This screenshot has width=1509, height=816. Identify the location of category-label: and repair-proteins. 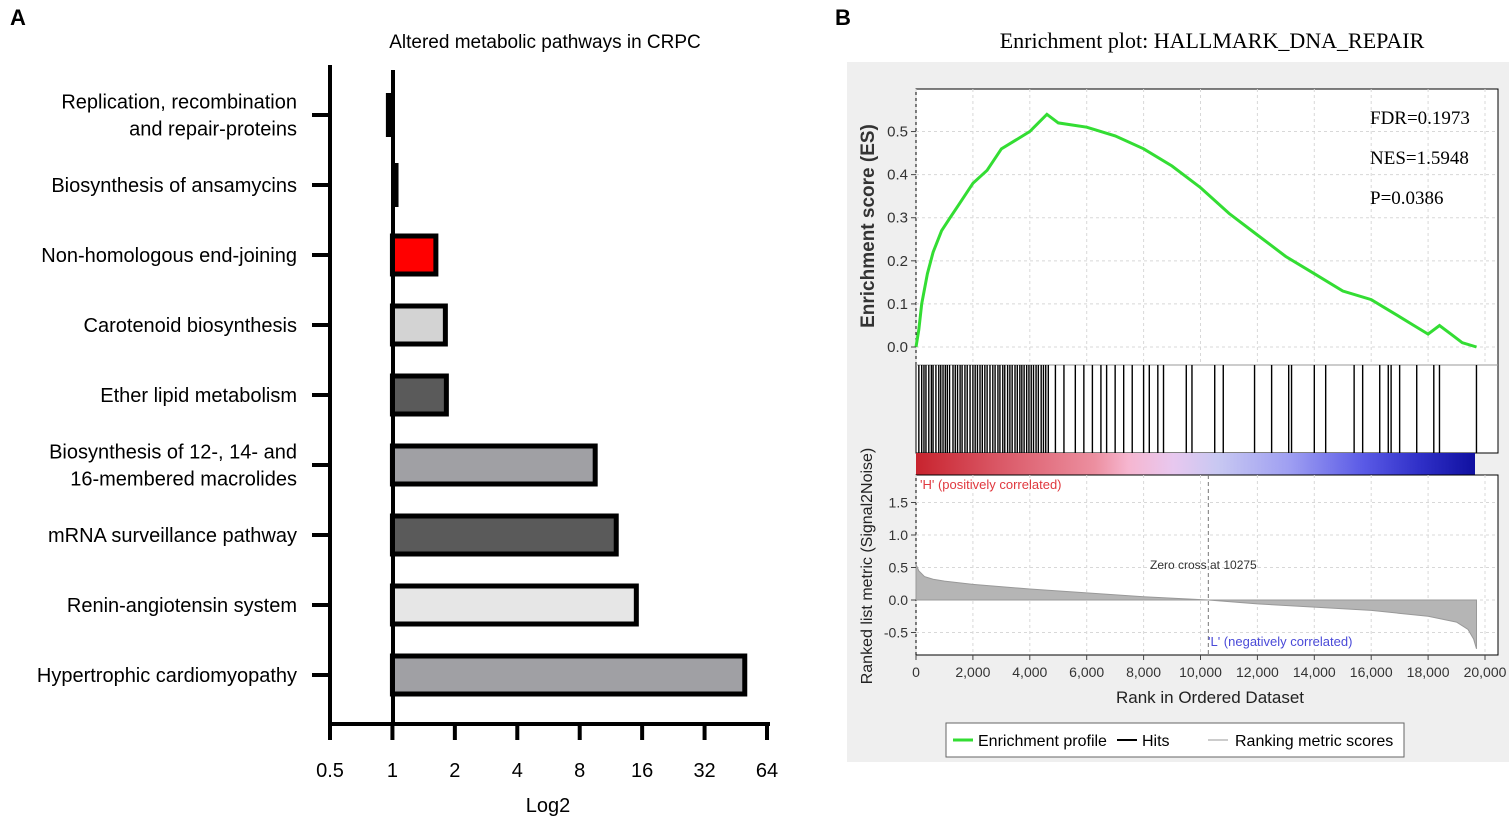
(213, 130).